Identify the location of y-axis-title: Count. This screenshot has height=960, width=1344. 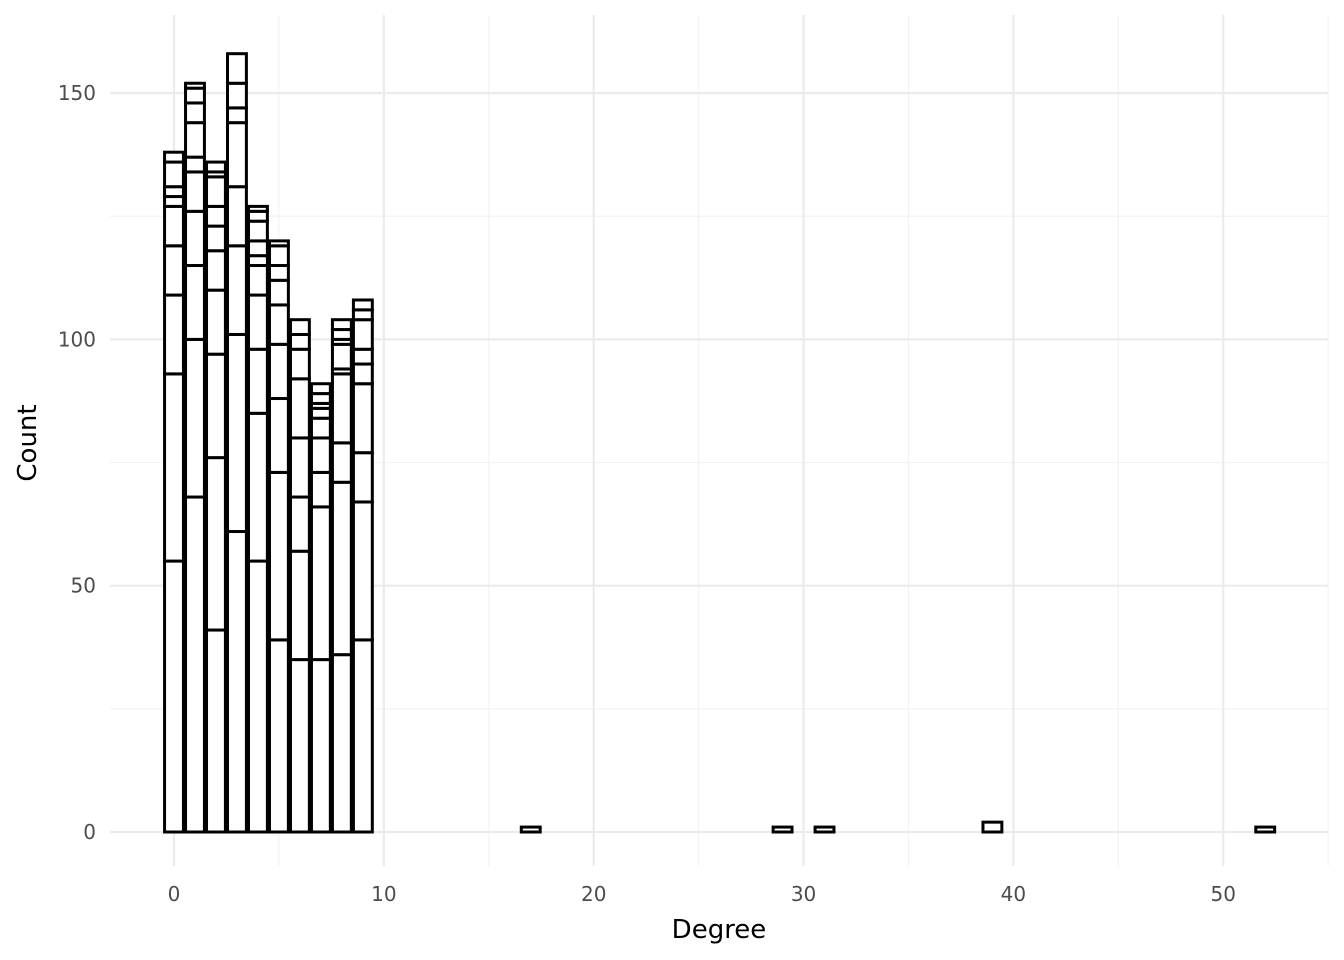
(28, 442).